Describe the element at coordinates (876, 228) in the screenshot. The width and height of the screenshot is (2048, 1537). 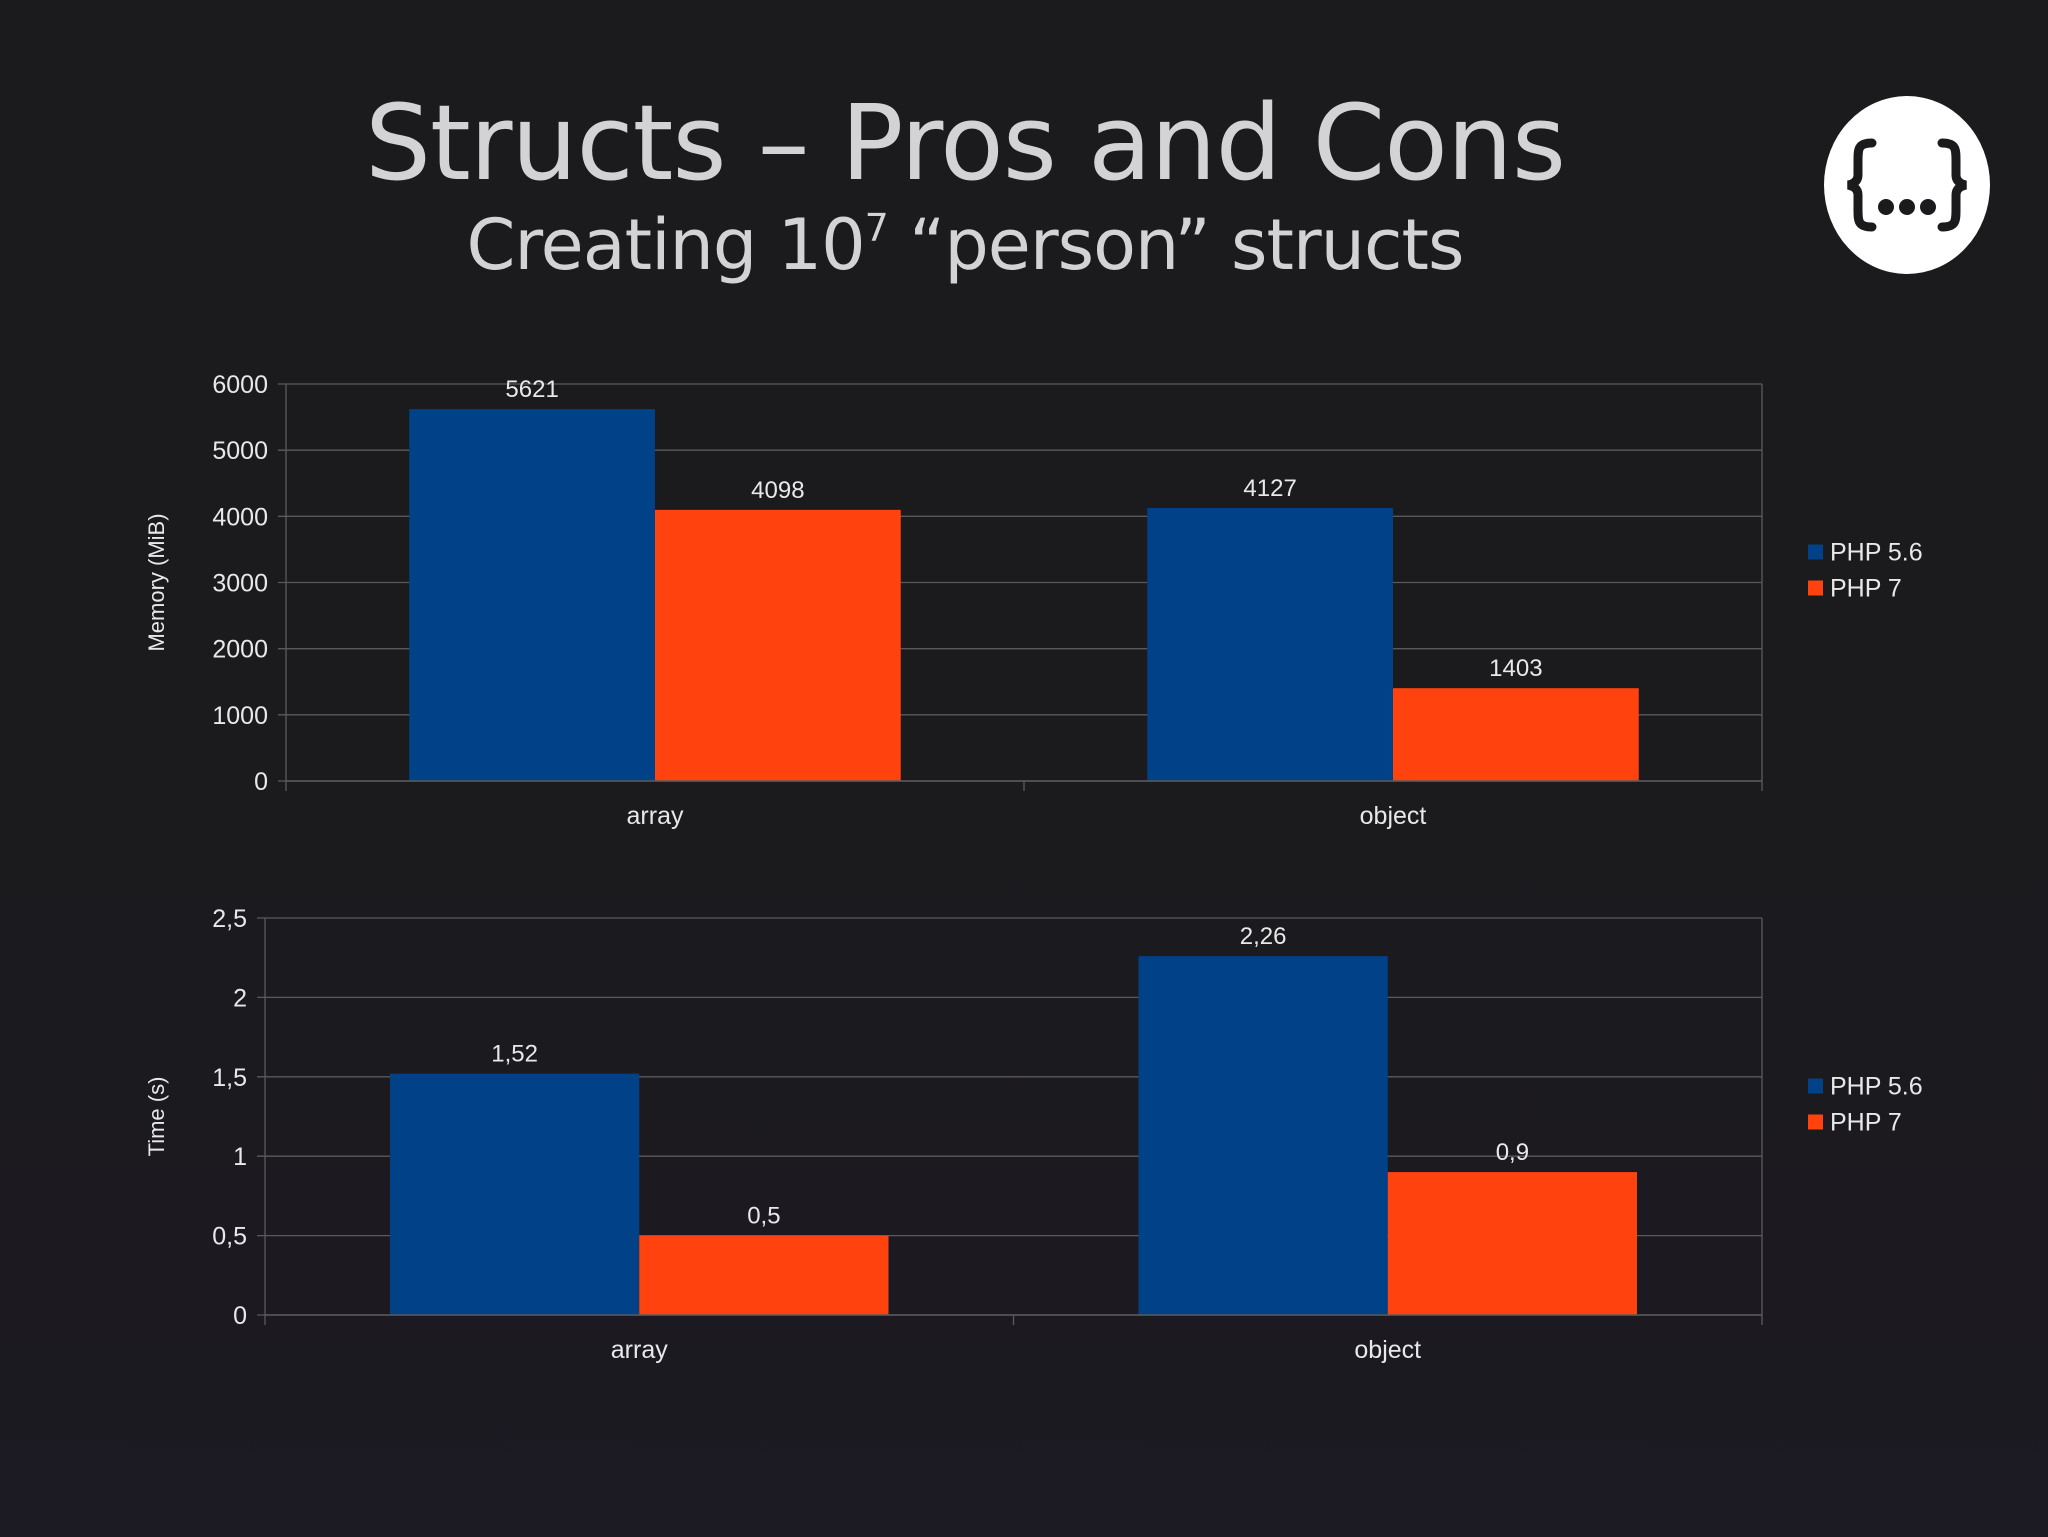
I see `subtitle-exponent: 7` at that location.